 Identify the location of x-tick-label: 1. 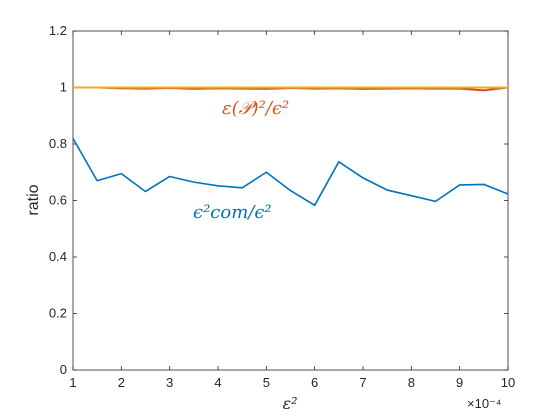
(72, 382).